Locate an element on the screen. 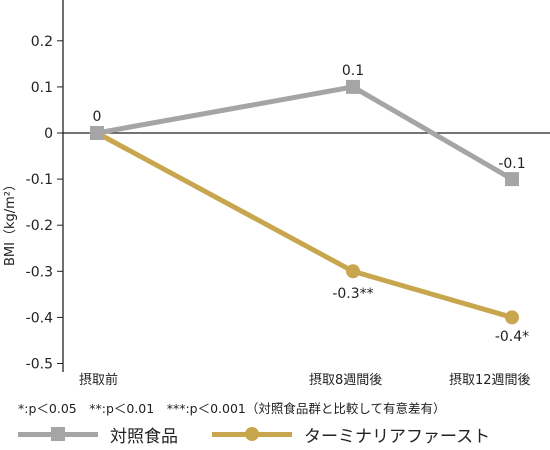  x-category-label: 摂取12週間後 is located at coordinates (490, 380).